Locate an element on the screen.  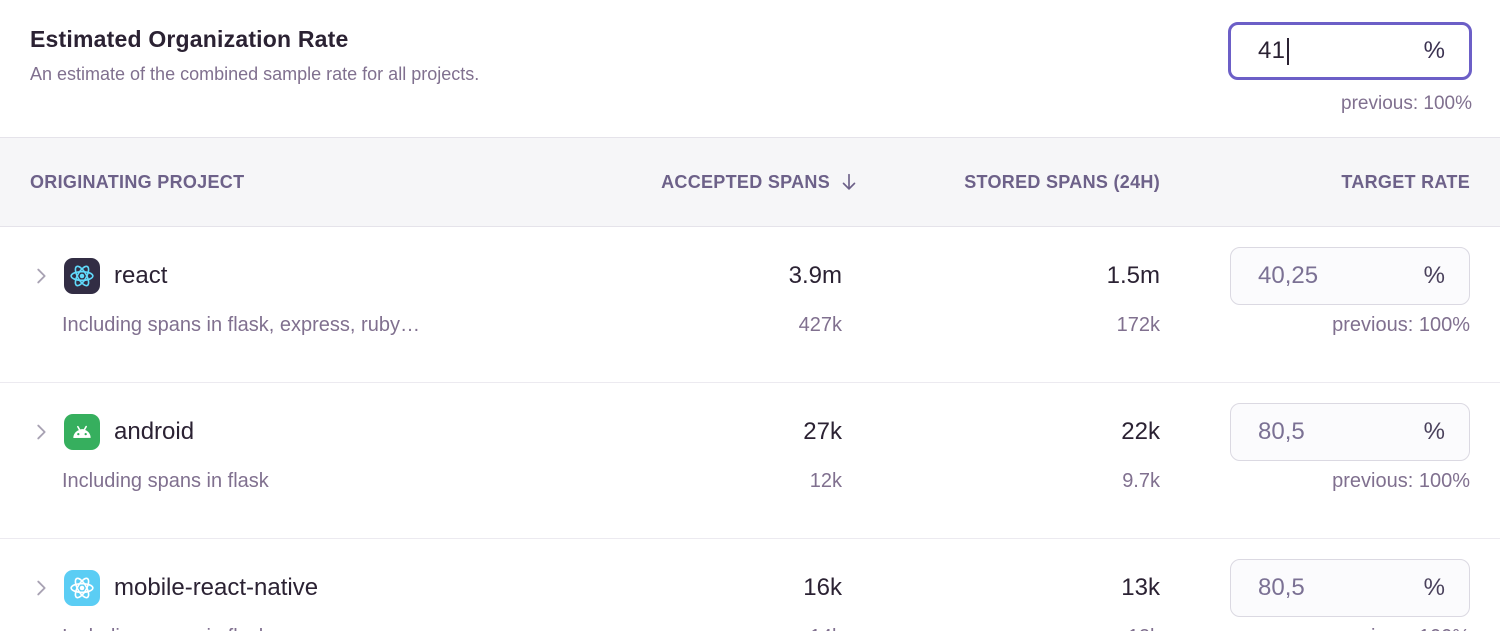
column-header-accepted-spans: ACCEPTED SPANS is located at coordinates (735, 182).